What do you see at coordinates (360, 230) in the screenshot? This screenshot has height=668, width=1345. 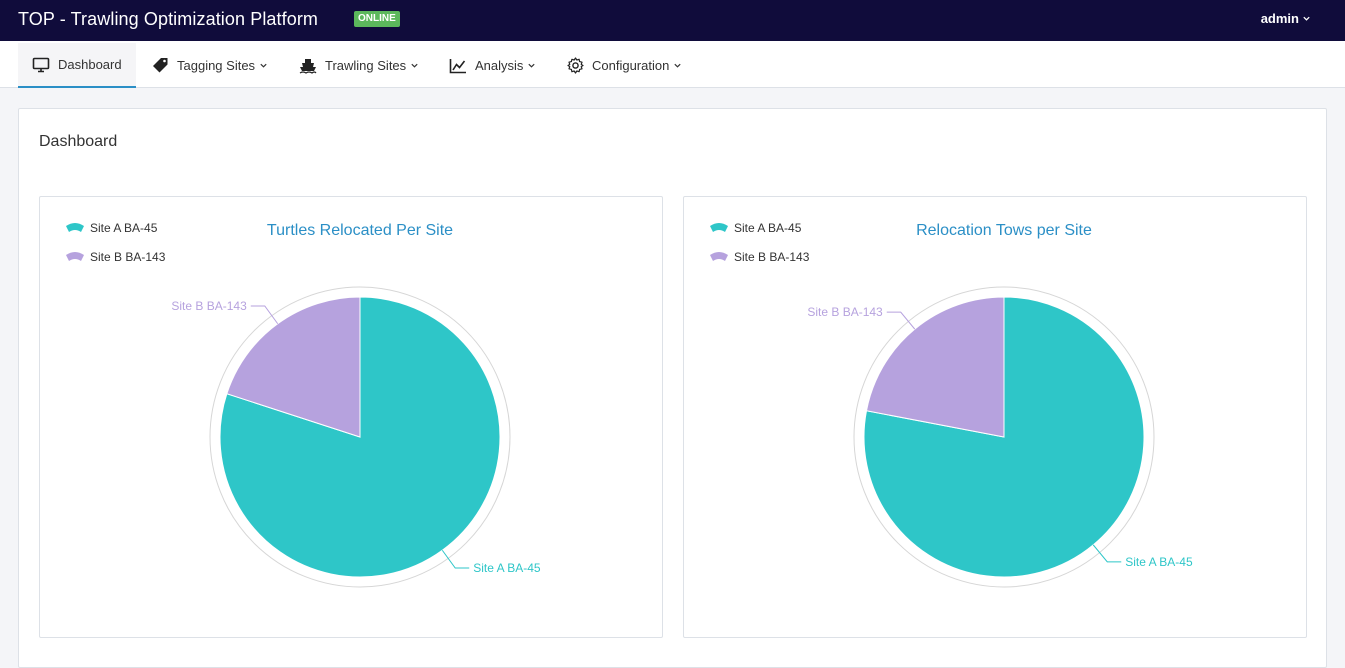 I see `chart-title: Turtles Relocated Per Site` at bounding box center [360, 230].